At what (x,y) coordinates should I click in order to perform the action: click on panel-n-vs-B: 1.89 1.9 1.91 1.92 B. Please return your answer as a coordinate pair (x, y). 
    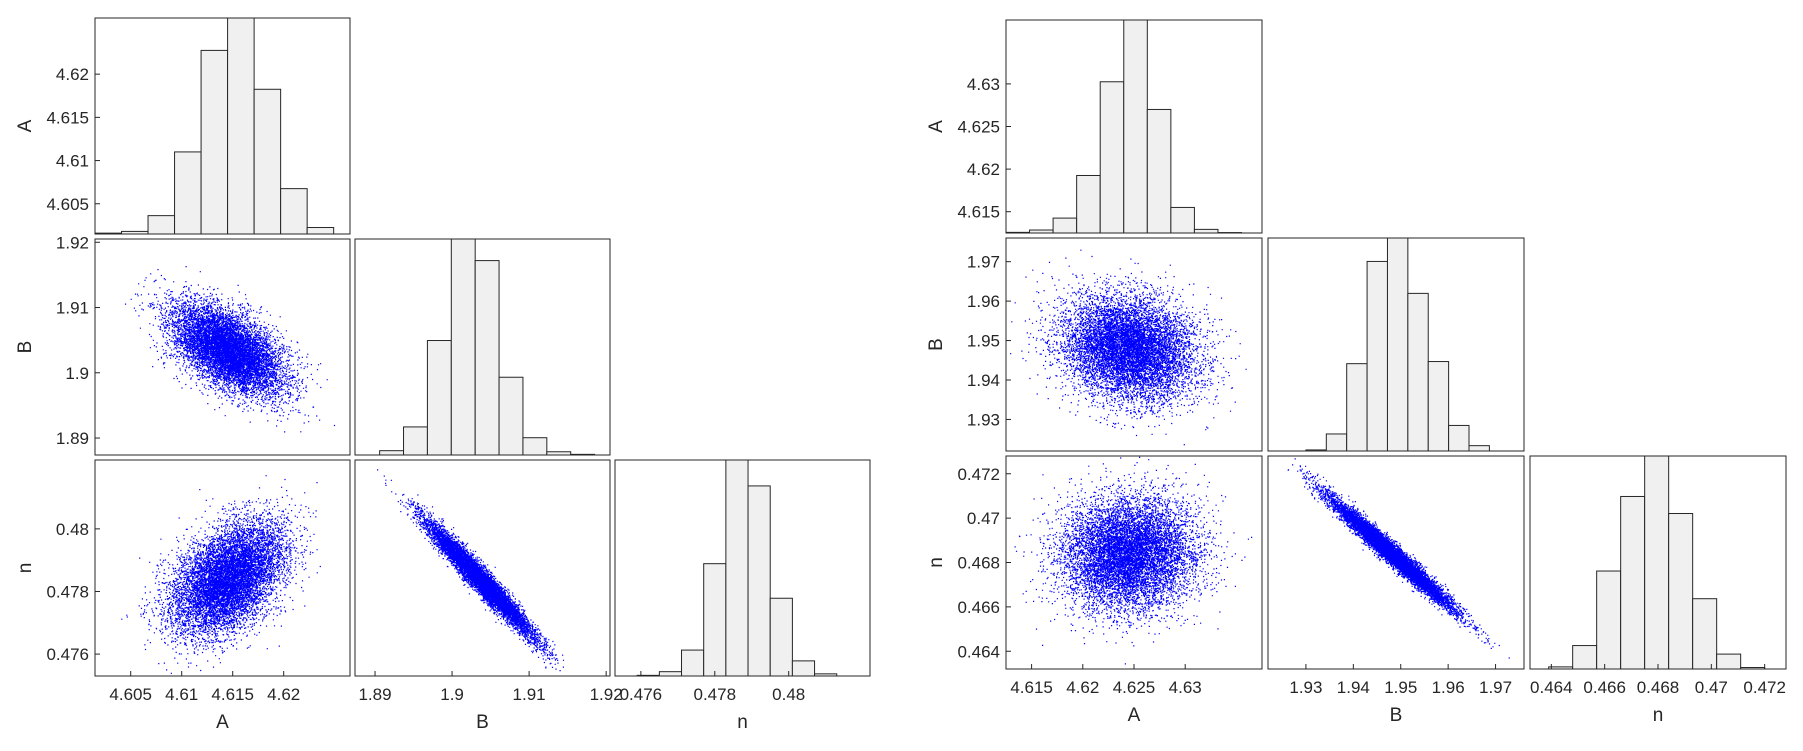
    Looking at the image, I should click on (488, 596).